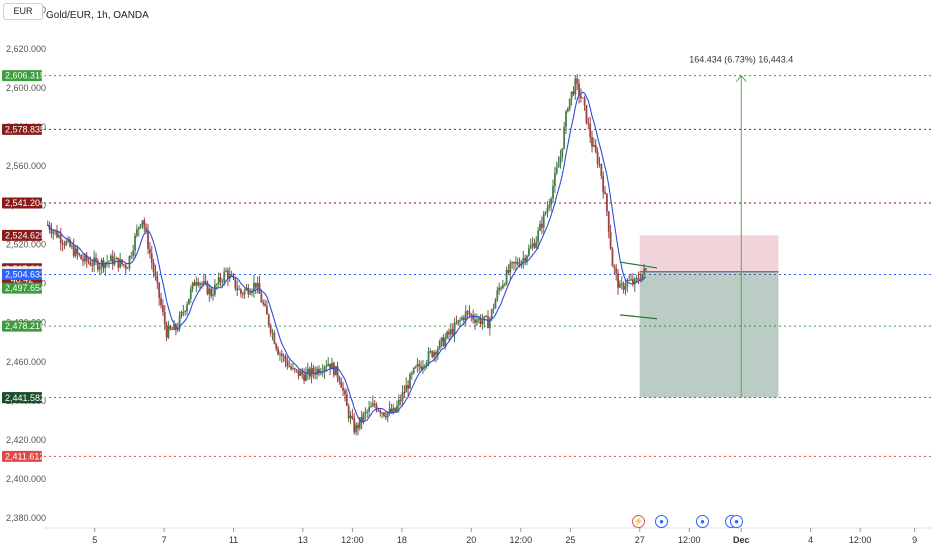 This screenshot has width=932, height=550. Describe the element at coordinates (233, 540) in the screenshot. I see `x-tick-label: 11` at that location.